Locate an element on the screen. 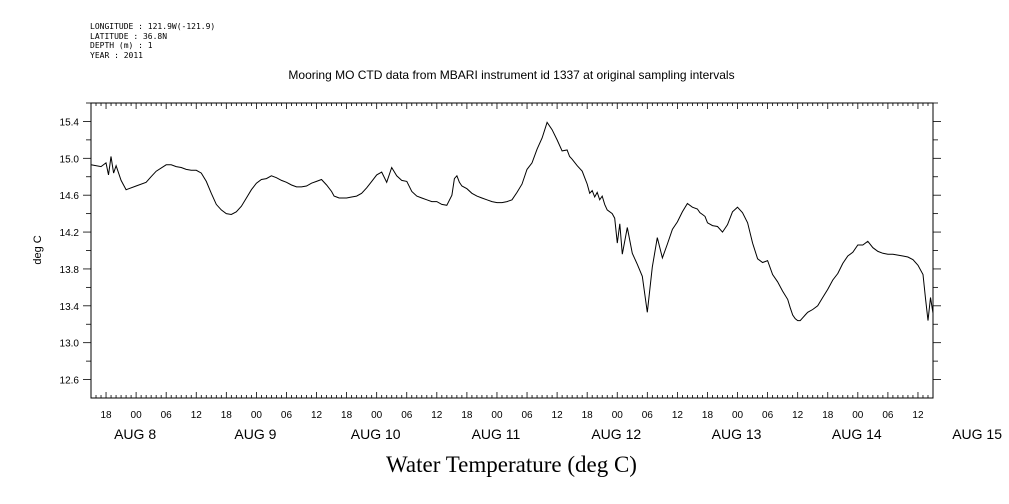 The height and width of the screenshot is (504, 1009). year-label: YEAR : 2011 is located at coordinates (116, 55).